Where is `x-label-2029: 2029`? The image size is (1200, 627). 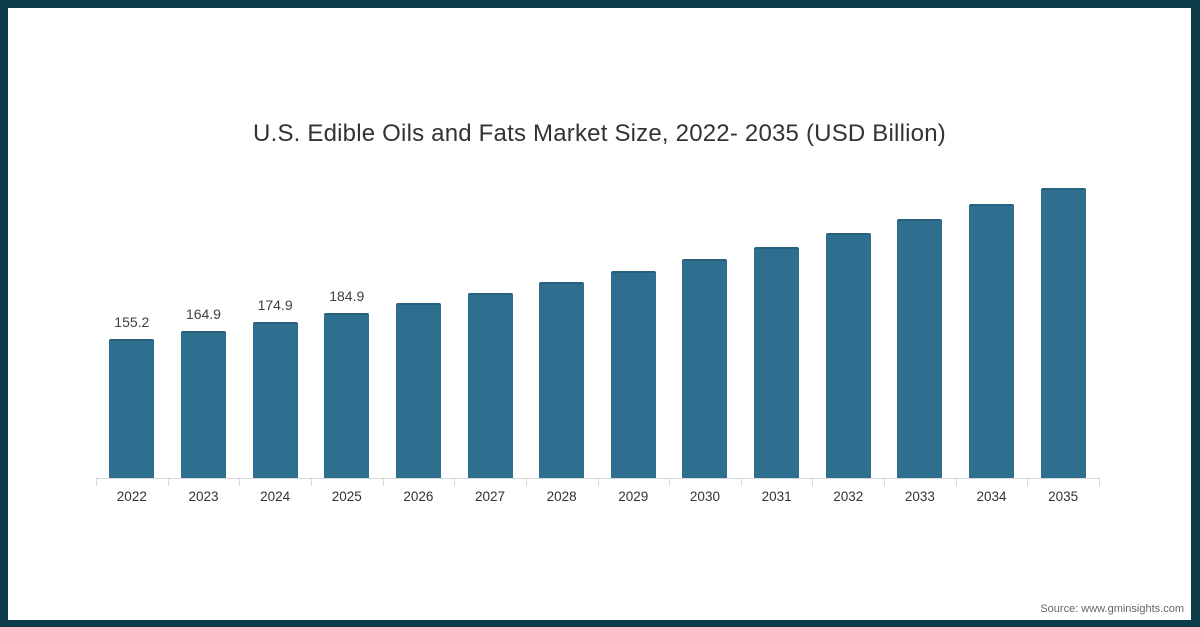 x-label-2029: 2029 is located at coordinates (633, 496).